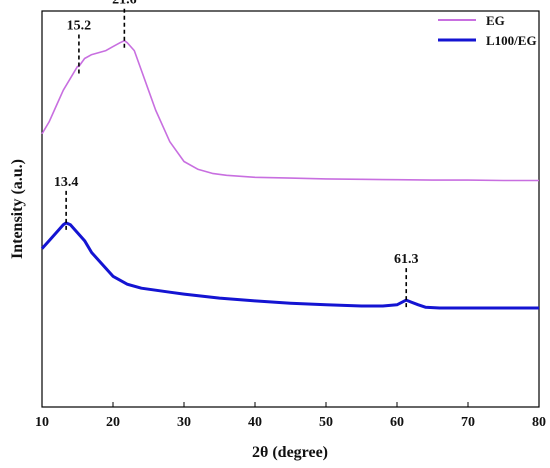  Describe the element at coordinates (495, 20) in the screenshot. I see `legend-label-eg: EG` at that location.